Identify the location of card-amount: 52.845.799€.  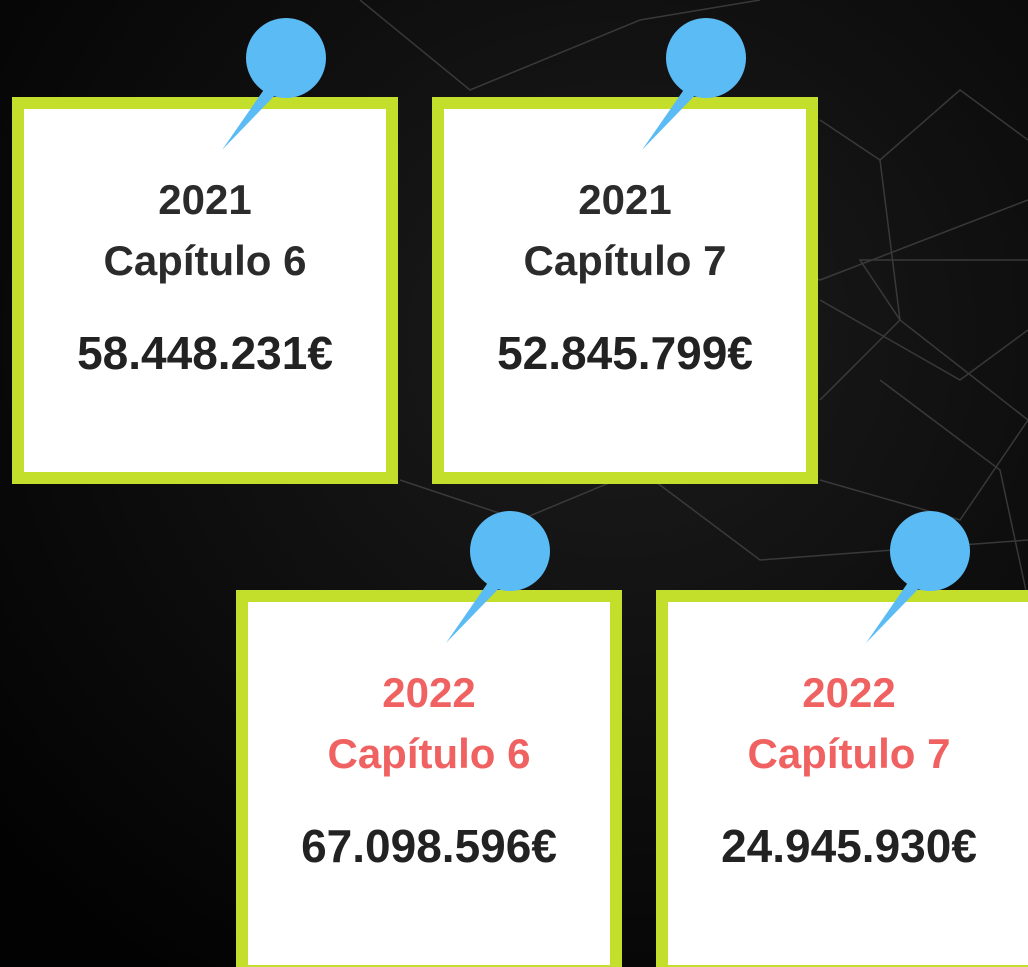
(625, 353).